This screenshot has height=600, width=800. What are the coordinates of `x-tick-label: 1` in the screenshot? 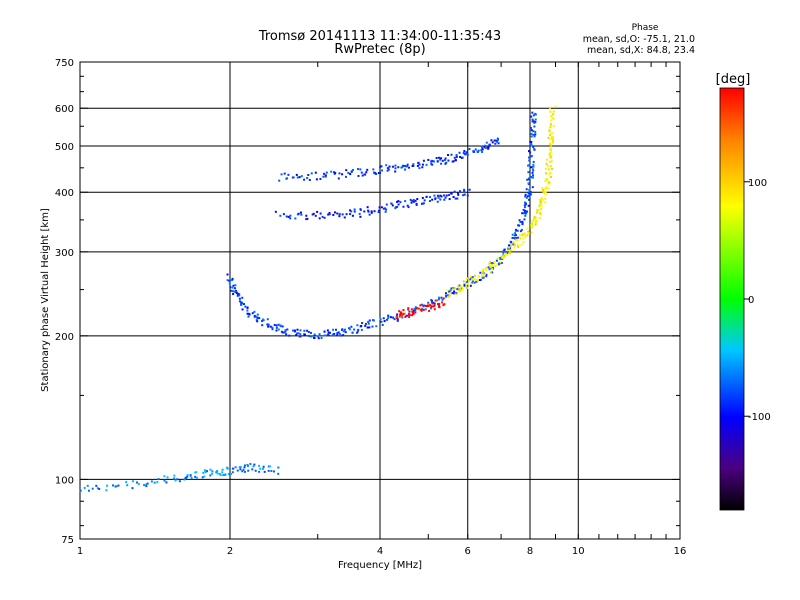 It's located at (80, 551).